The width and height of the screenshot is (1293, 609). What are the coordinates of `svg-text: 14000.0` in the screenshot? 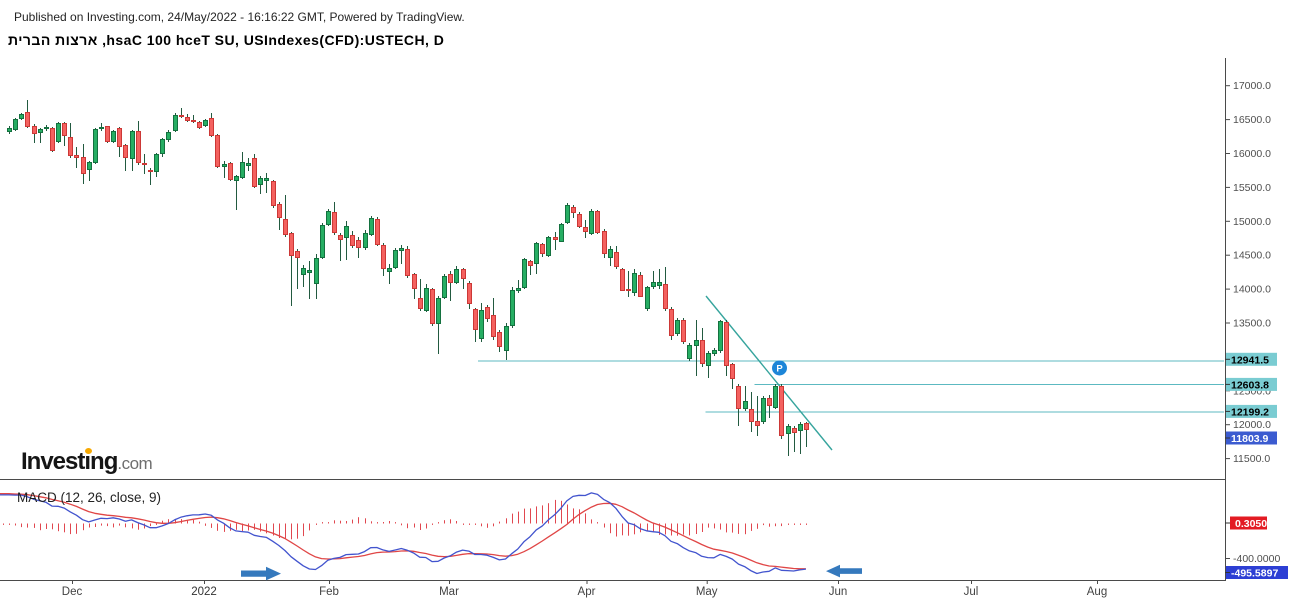 It's located at (1252, 290).